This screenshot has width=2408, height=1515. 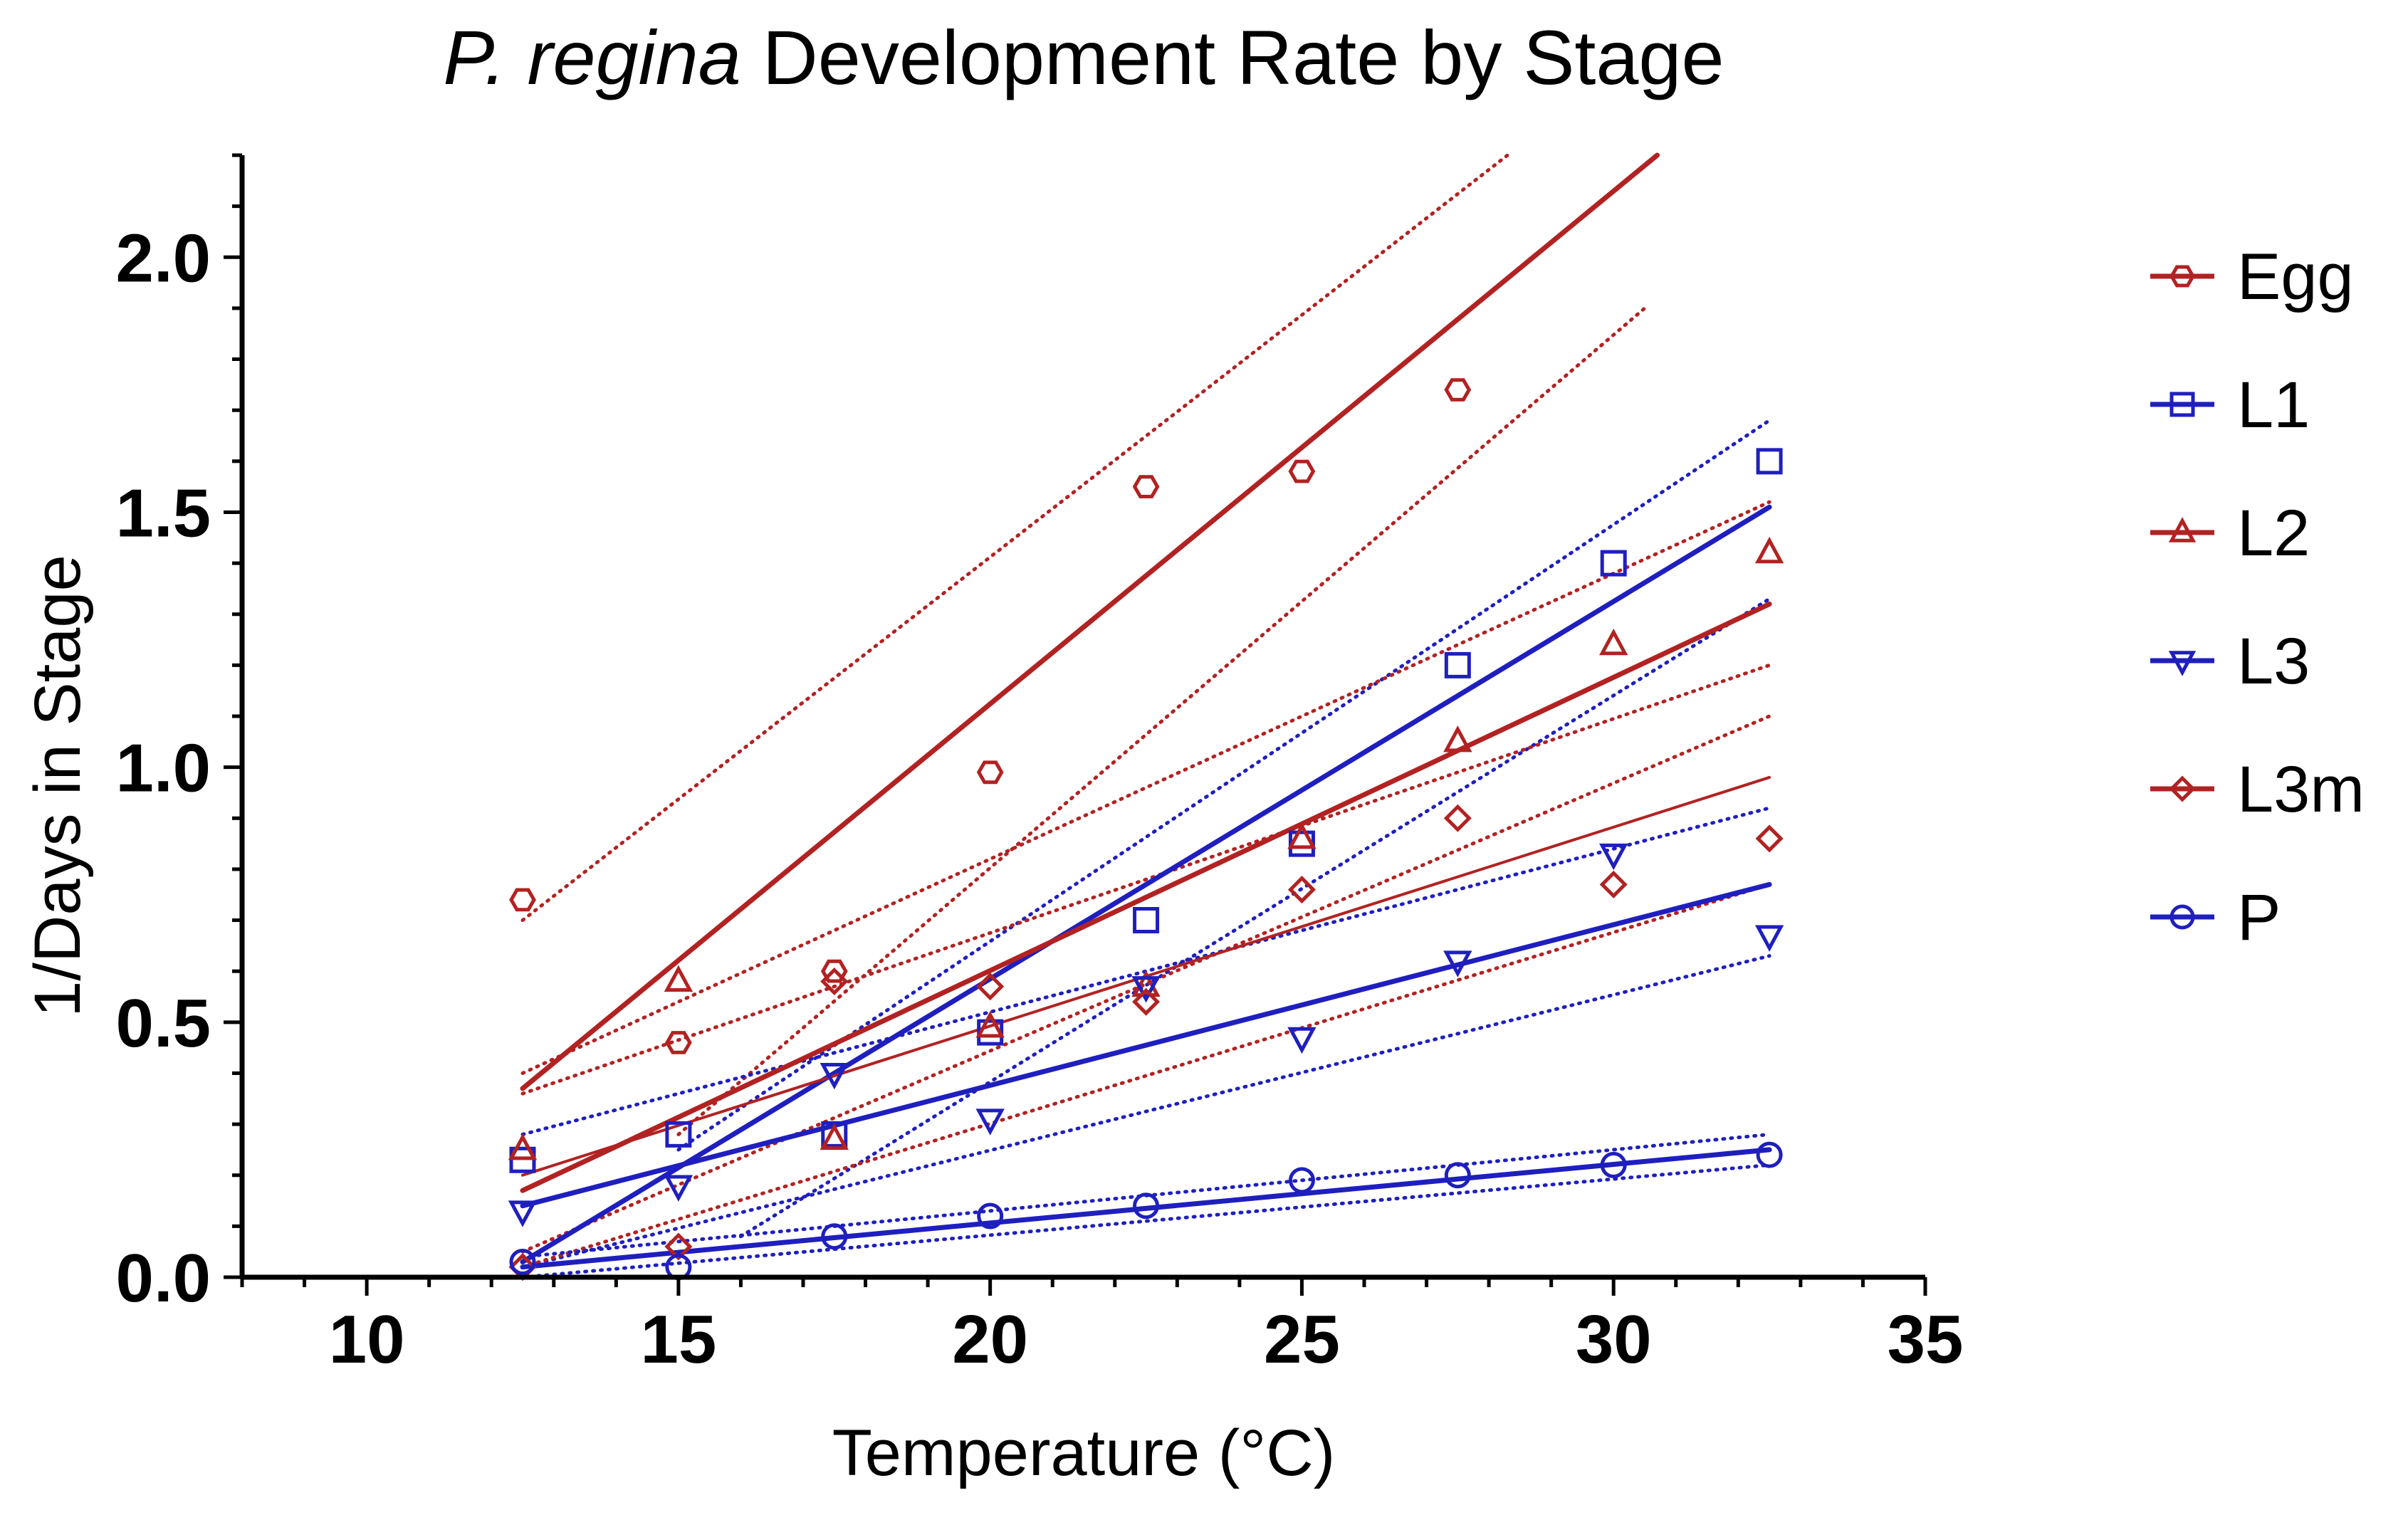 What do you see at coordinates (591, 57) in the screenshot?
I see `chart-title-species: P. regina` at bounding box center [591, 57].